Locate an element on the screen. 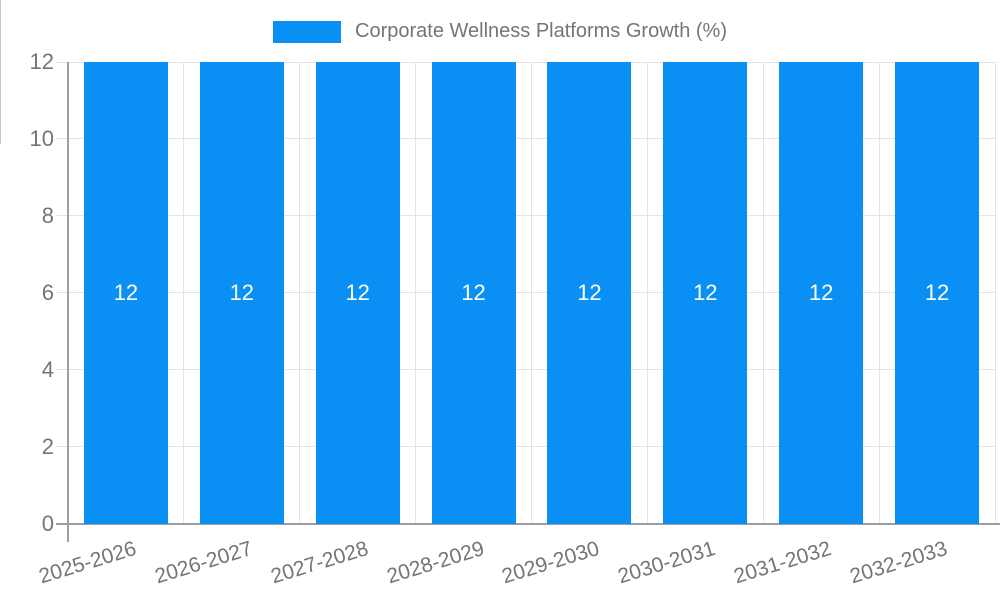 The width and height of the screenshot is (1000, 600). chart-legend: Corporate Wellness Platforms Growth (%) is located at coordinates (500, 31).